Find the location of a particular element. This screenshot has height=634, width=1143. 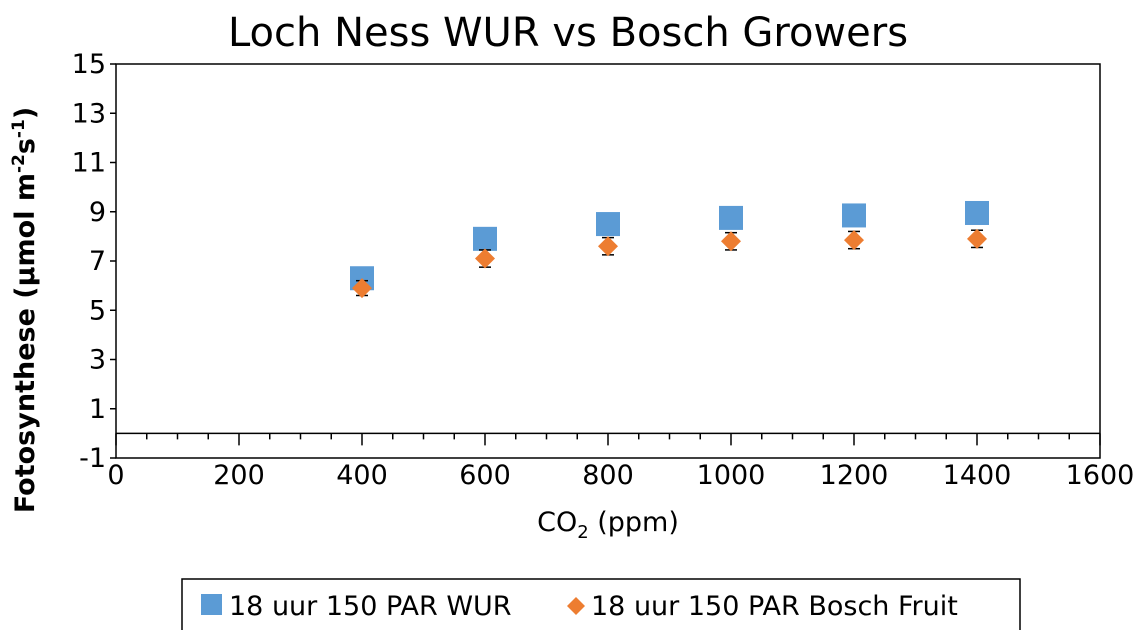

x-tick-label: 1600 is located at coordinates (1100, 475).